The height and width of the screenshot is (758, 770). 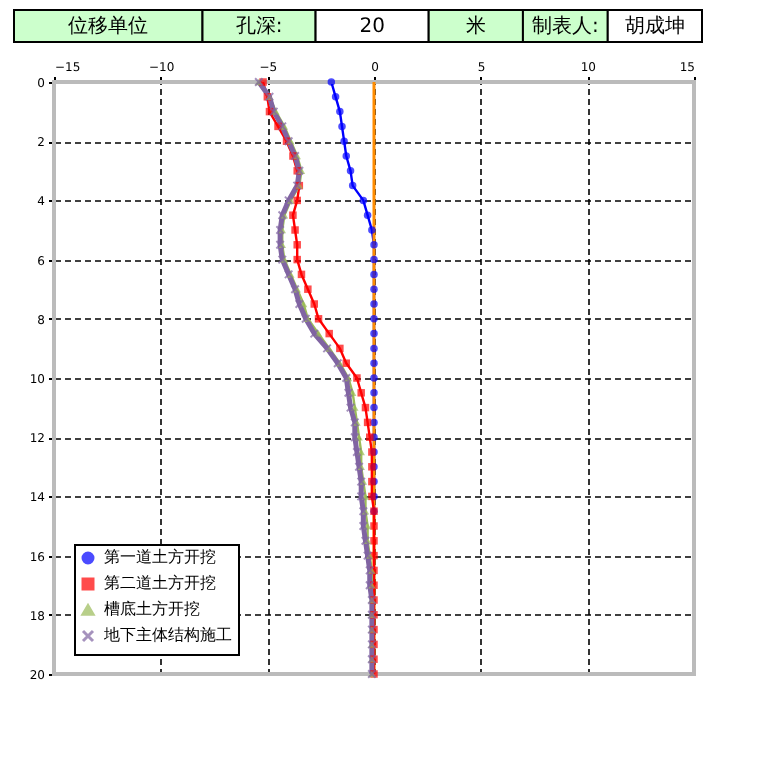 I want to click on text: 孔深:, so click(x=259, y=26).